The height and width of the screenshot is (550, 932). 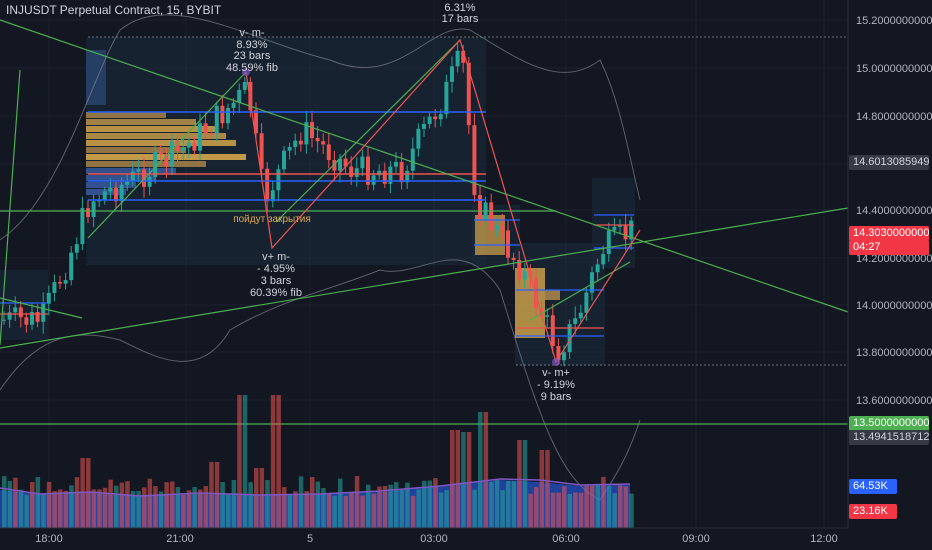 What do you see at coordinates (873, 486) in the screenshot?
I see `volume-ma-tag: 64.53K` at bounding box center [873, 486].